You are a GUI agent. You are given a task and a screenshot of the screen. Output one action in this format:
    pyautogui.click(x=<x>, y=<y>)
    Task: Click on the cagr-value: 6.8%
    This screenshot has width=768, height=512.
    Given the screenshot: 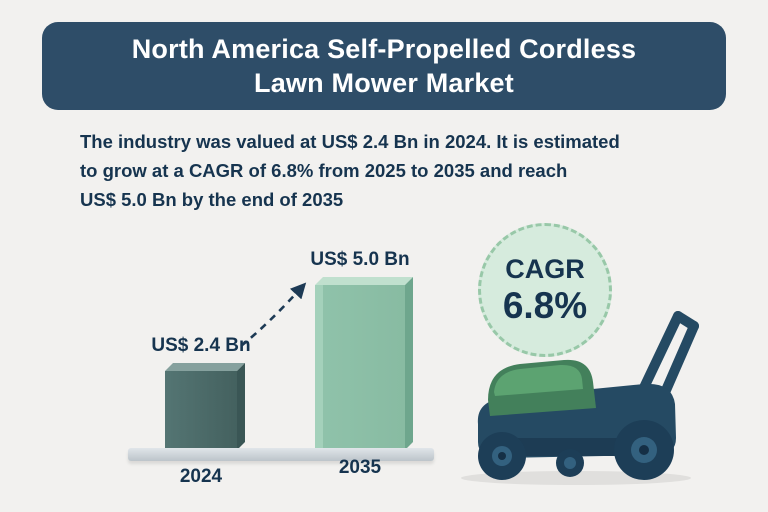 What is the action you would take?
    pyautogui.click(x=545, y=305)
    